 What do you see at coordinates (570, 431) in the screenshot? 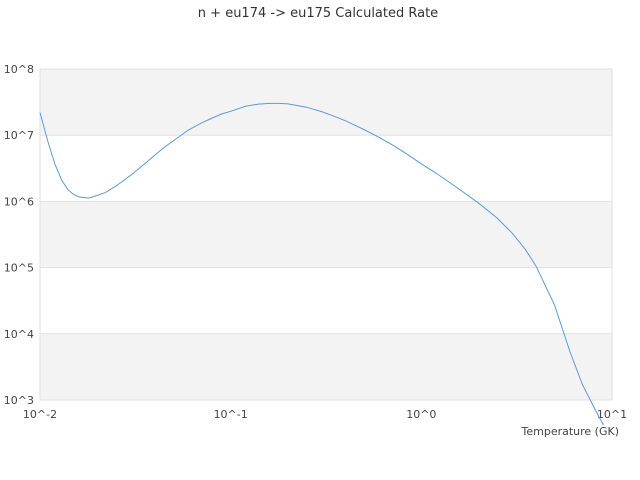
I see `x-axis-title: Temperature (GK)` at bounding box center [570, 431].